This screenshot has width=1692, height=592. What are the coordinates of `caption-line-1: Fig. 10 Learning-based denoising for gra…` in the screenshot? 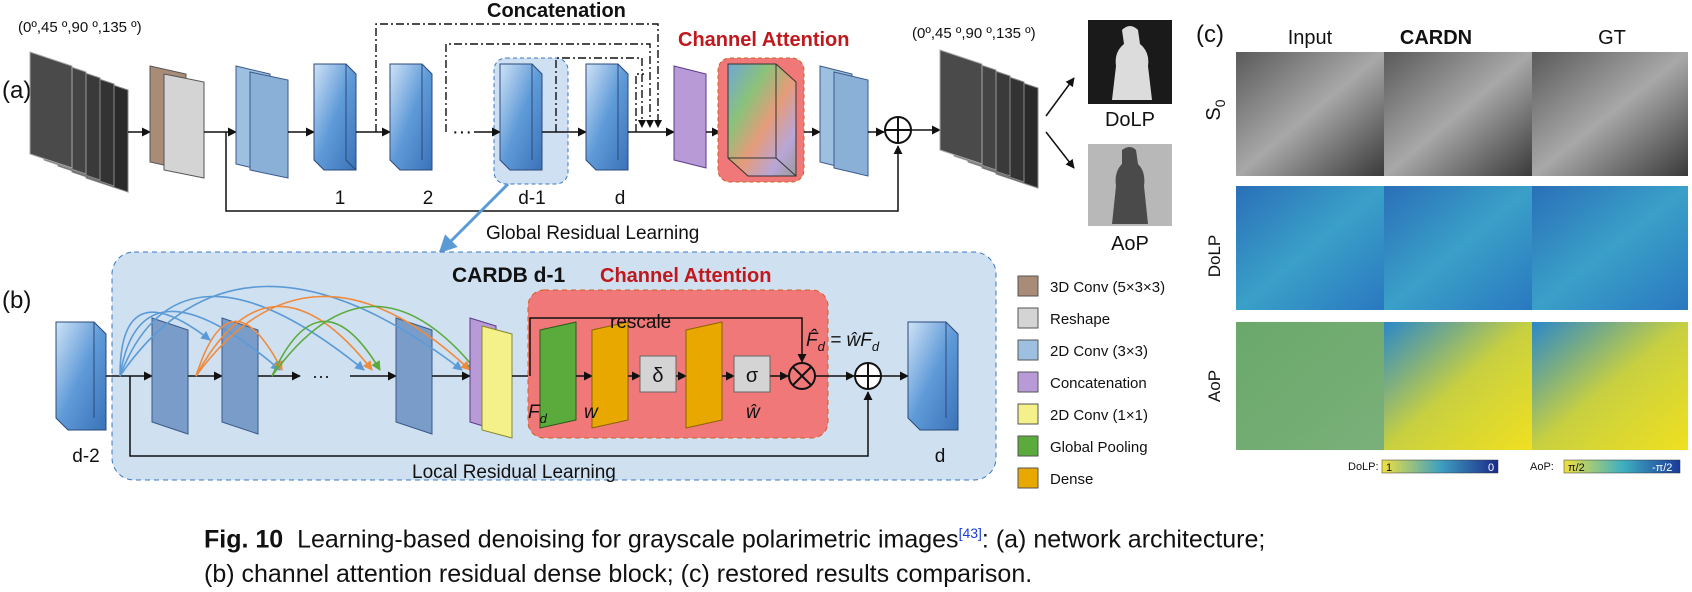 It's located at (939, 536).